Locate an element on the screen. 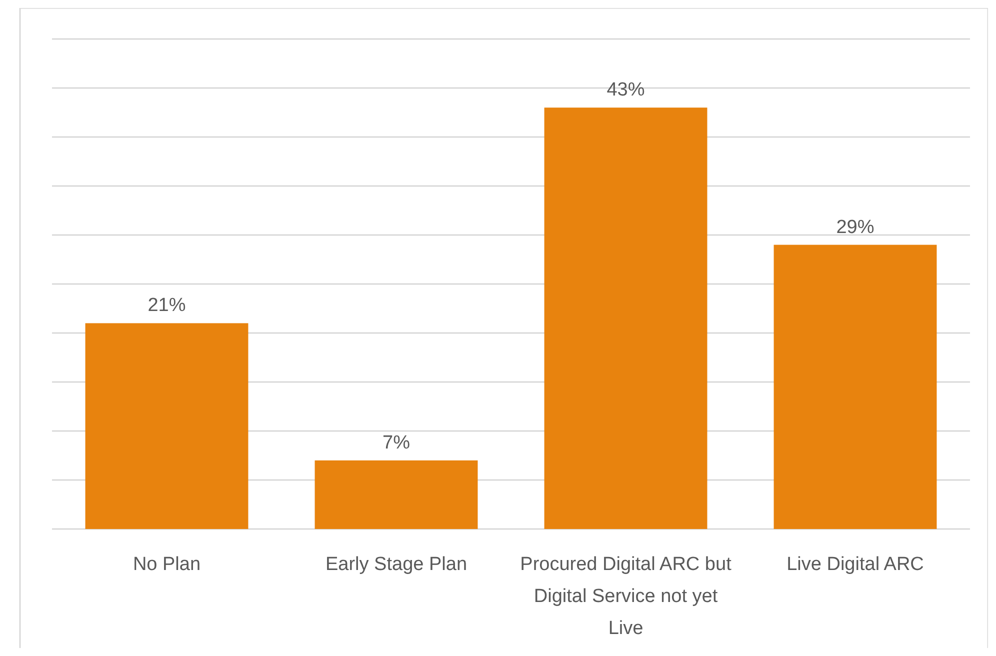  x-tick-label: Procured Digital ARC but Digital Service not yet Live is located at coordinates (626, 596).